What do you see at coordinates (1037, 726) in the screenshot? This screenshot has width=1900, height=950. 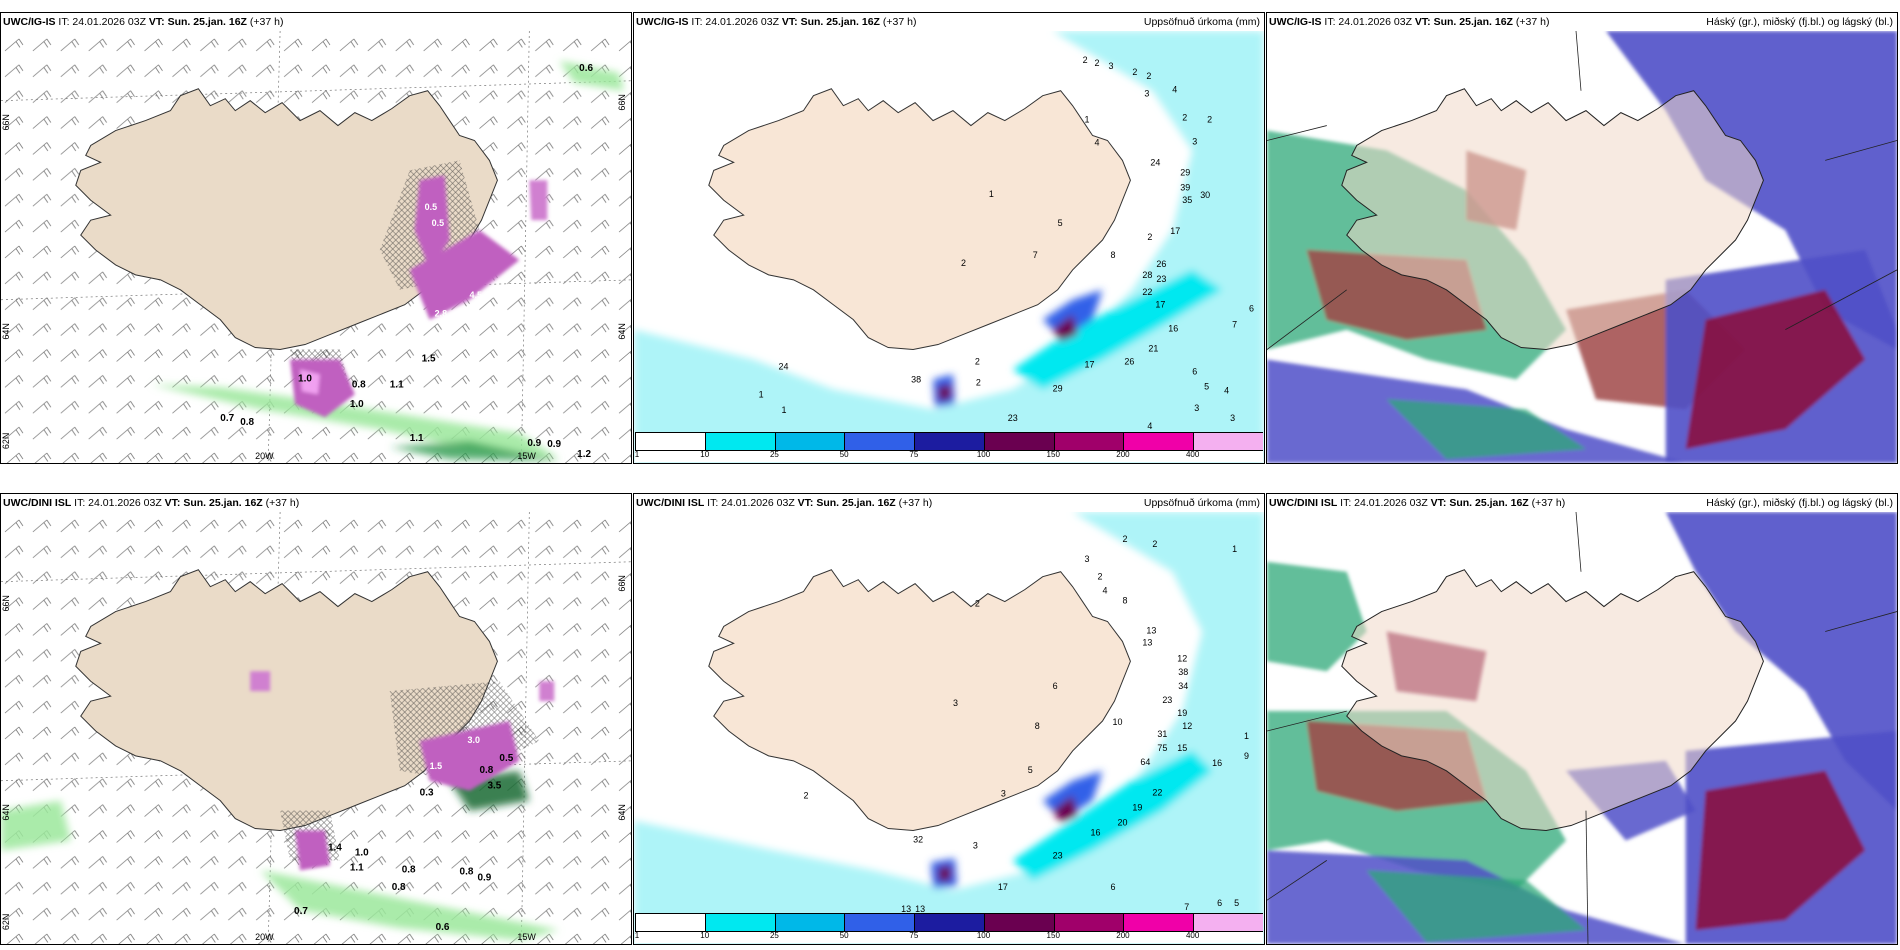 I see `svg-text: 8` at bounding box center [1037, 726].